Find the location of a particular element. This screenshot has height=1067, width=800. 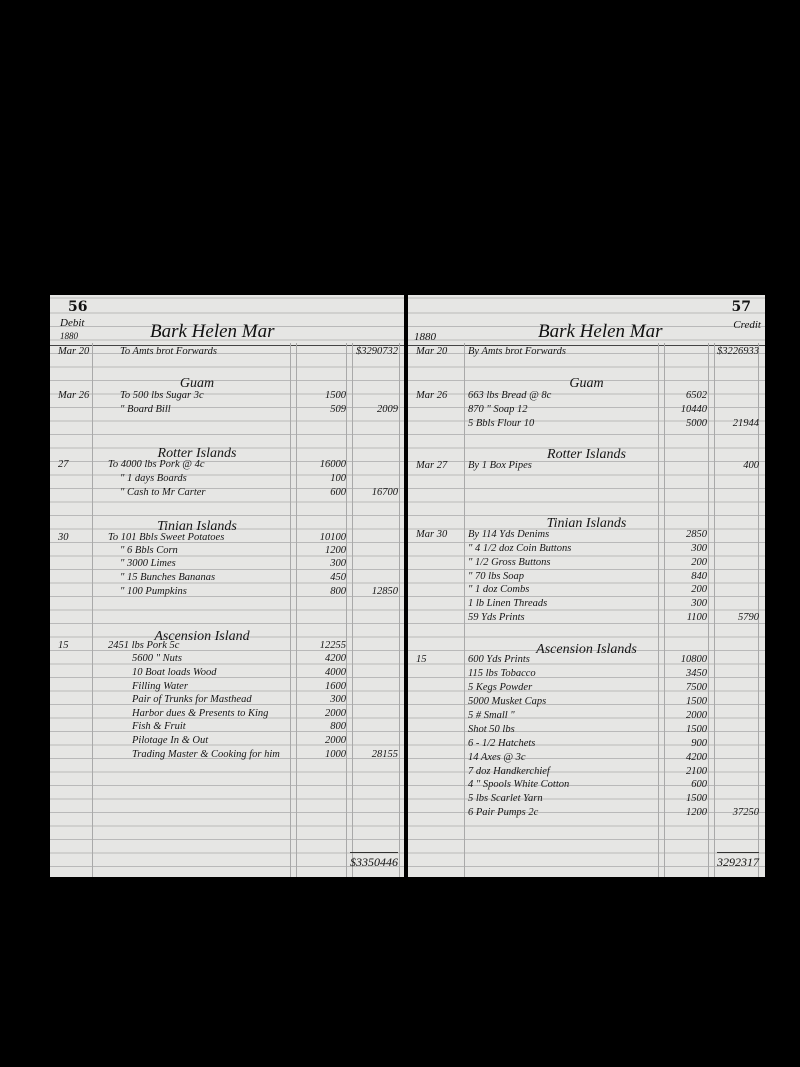

ledger-entry: 5 # Small " 2000 is located at coordinates (586, 716).